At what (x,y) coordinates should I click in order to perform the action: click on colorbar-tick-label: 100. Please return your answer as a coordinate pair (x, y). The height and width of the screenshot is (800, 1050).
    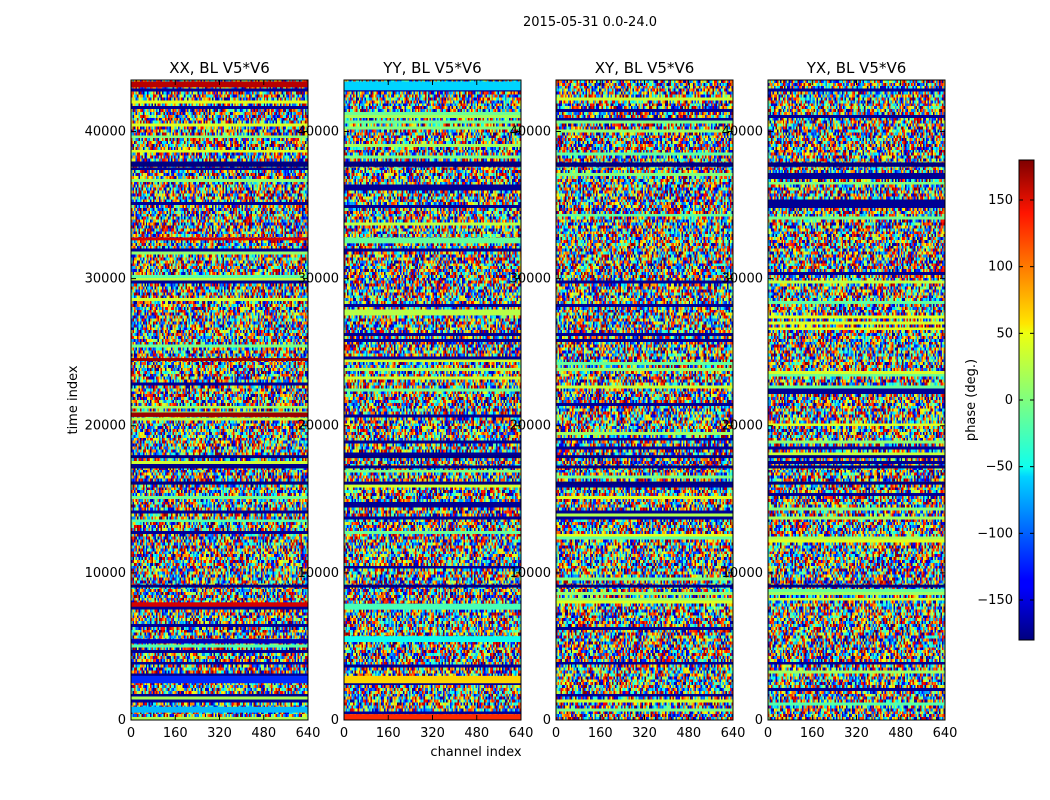
    Looking at the image, I should click on (1000, 267).